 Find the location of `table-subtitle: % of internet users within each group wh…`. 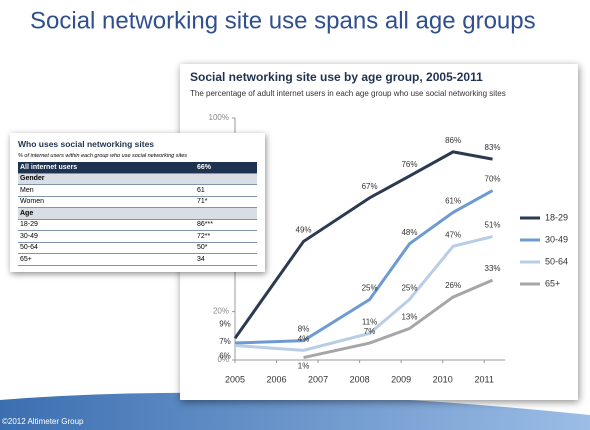

table-subtitle: % of internet users within each group wh… is located at coordinates (103, 156).